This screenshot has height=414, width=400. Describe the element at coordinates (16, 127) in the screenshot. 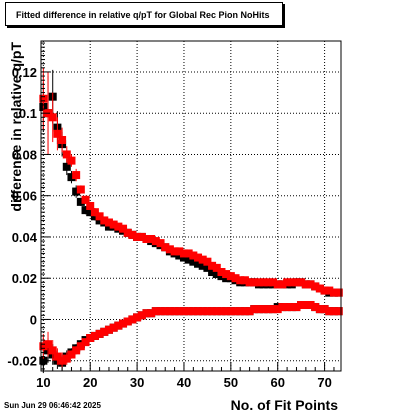

I see `y-axis-title: difference in relative q/pT` at that location.